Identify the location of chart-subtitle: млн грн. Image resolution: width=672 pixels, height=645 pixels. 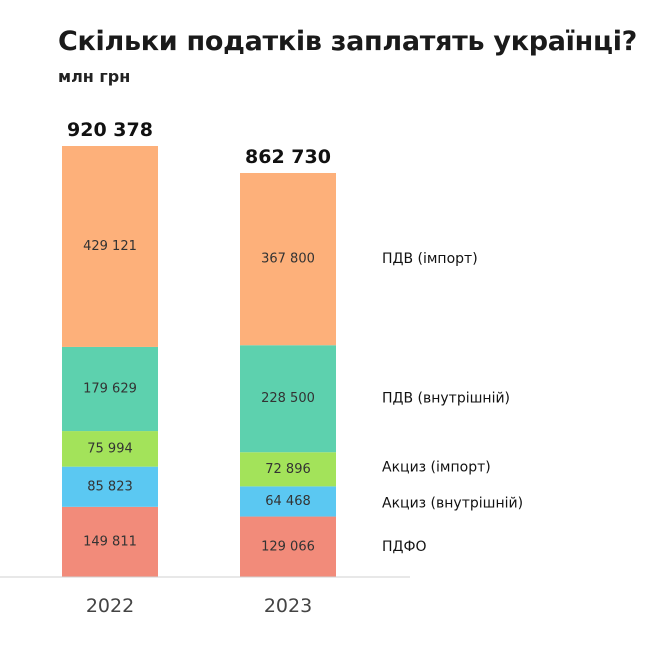
(94, 76).